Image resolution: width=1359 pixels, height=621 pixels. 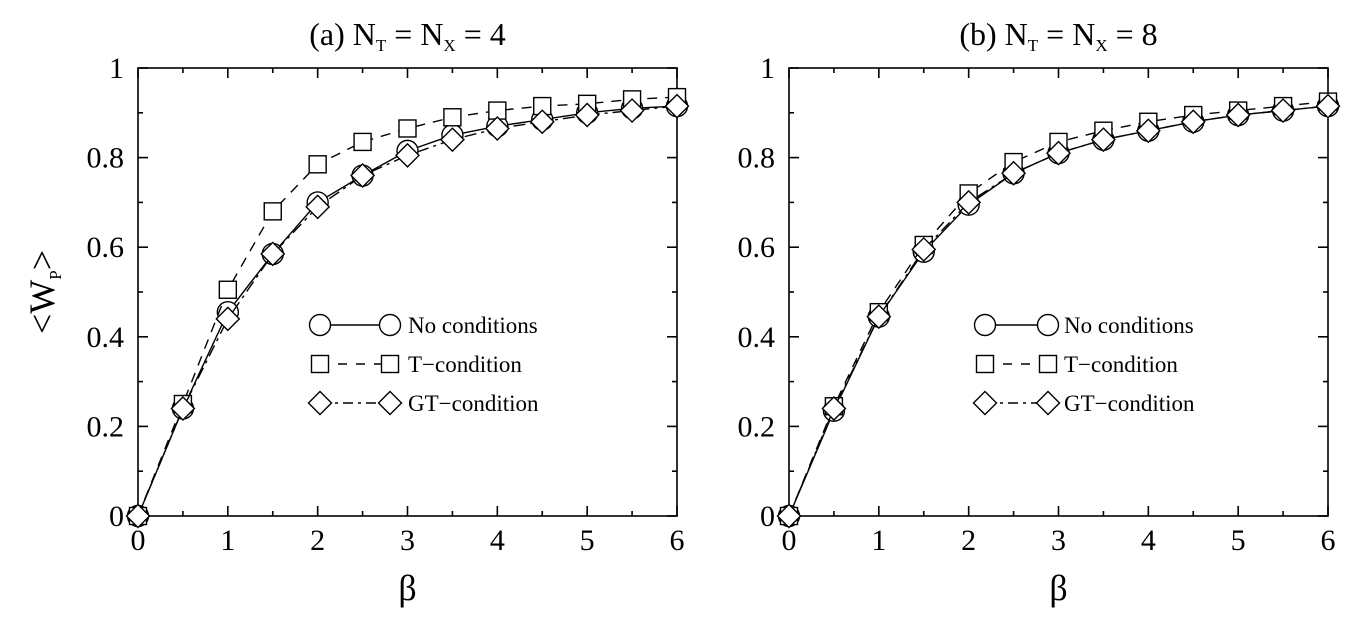 What do you see at coordinates (407, 35) in the screenshot?
I see `panel-title: (a) NT = NX = 4` at bounding box center [407, 35].